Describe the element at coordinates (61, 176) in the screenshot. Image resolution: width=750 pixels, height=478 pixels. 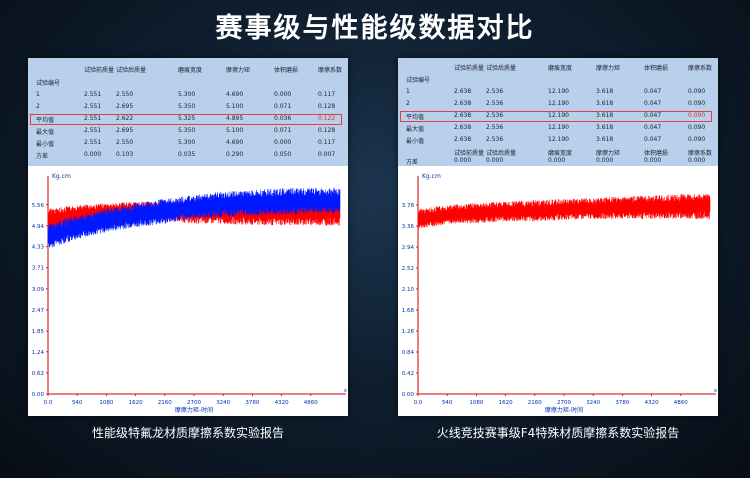
I see `y-axis-label: Kg.cm` at that location.